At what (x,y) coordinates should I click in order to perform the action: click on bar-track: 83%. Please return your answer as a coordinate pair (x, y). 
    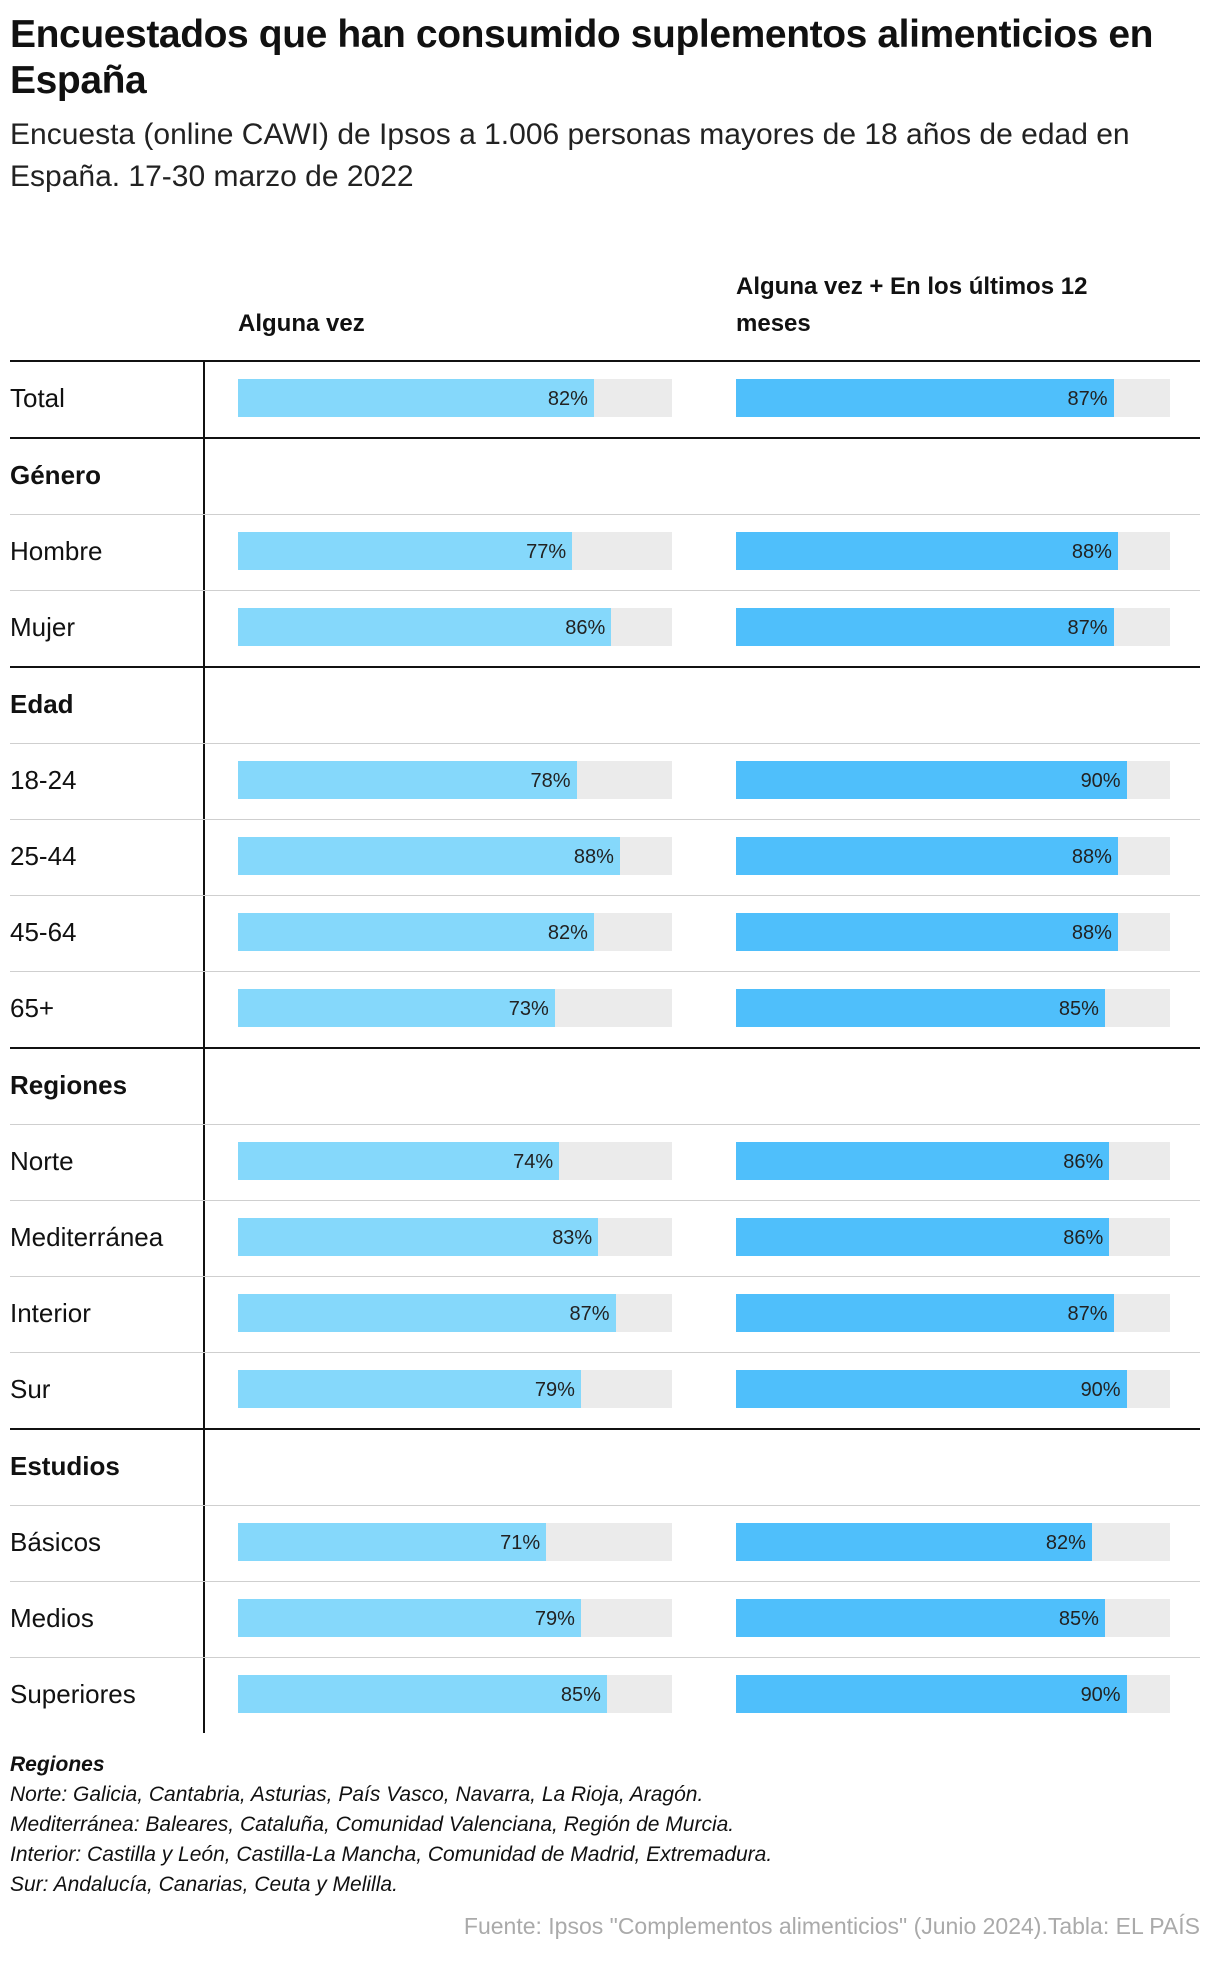
    Looking at the image, I should click on (455, 1237).